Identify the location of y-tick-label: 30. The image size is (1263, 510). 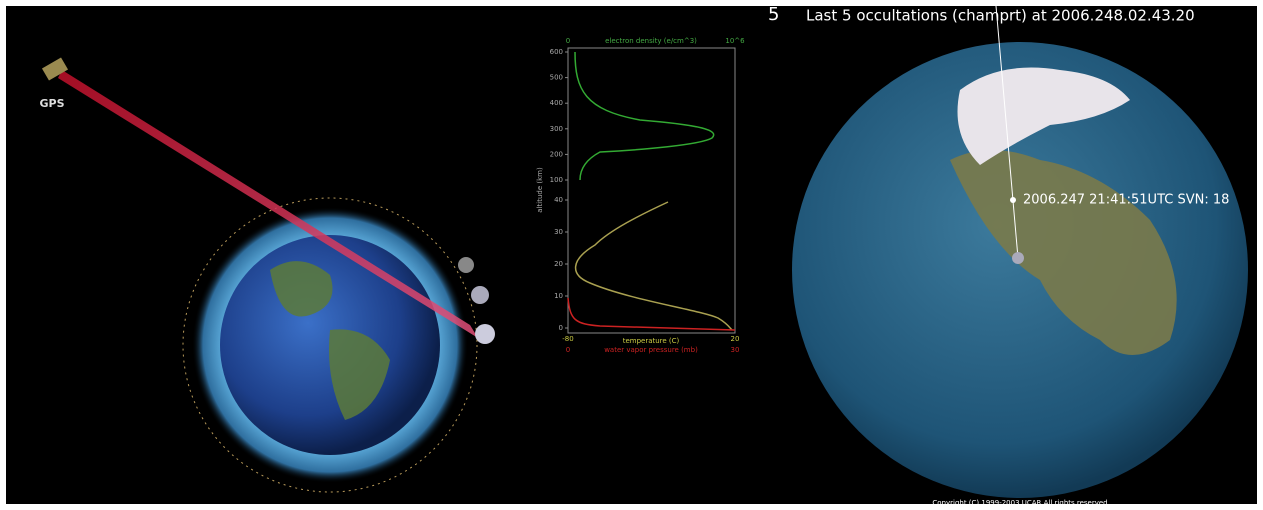
(558, 232).